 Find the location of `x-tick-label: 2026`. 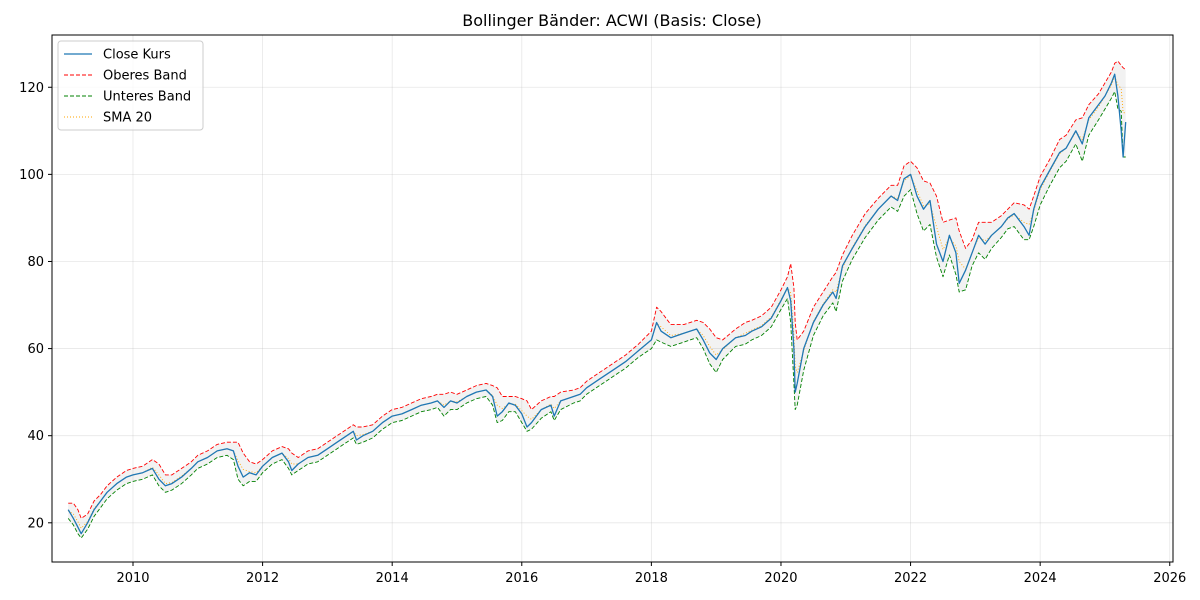

x-tick-label: 2026 is located at coordinates (1169, 578).